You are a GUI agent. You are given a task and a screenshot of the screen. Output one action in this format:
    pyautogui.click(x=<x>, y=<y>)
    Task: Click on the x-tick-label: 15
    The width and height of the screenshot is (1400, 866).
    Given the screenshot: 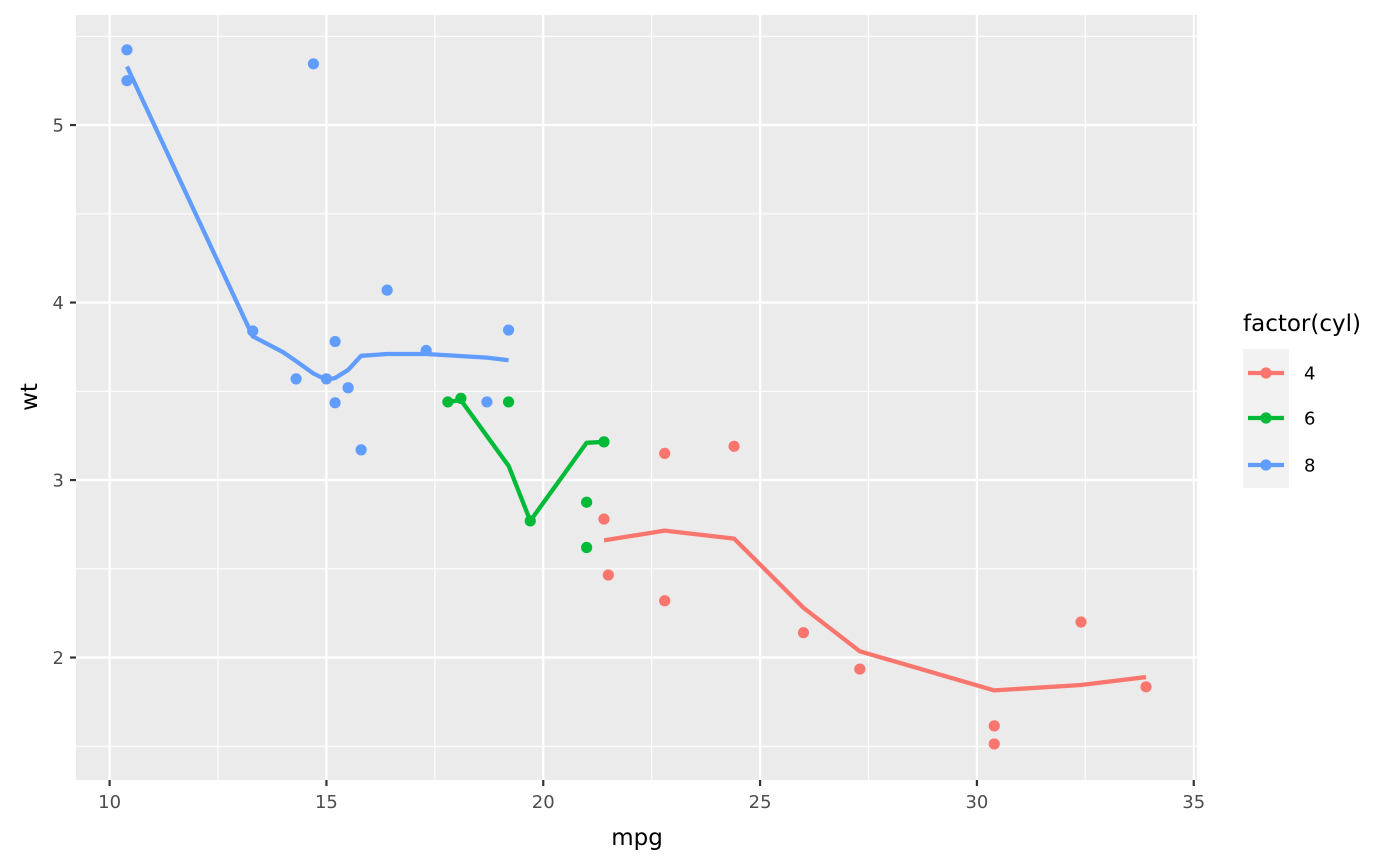 What is the action you would take?
    pyautogui.click(x=326, y=802)
    